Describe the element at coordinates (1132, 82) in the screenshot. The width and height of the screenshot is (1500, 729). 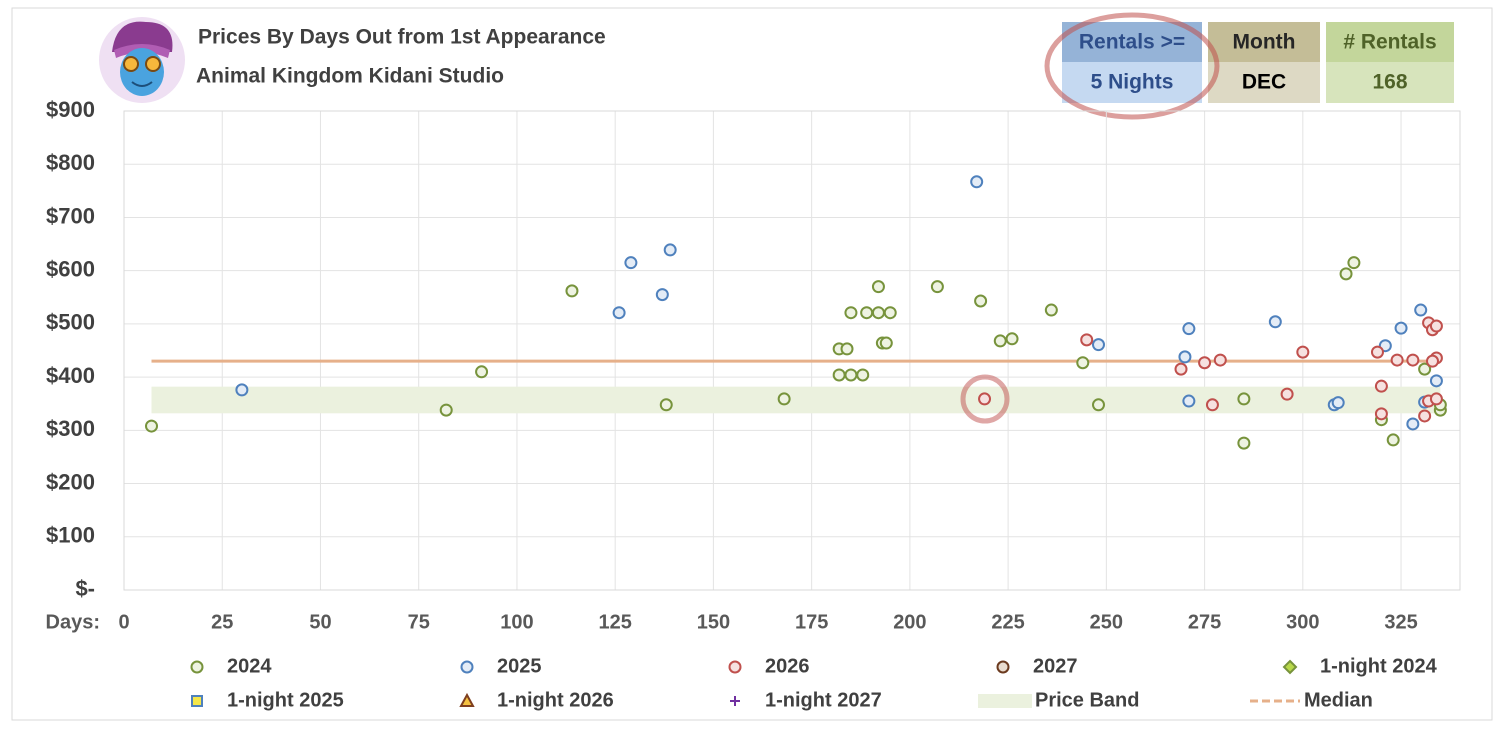
I see `filter-value: 5 Nights` at that location.